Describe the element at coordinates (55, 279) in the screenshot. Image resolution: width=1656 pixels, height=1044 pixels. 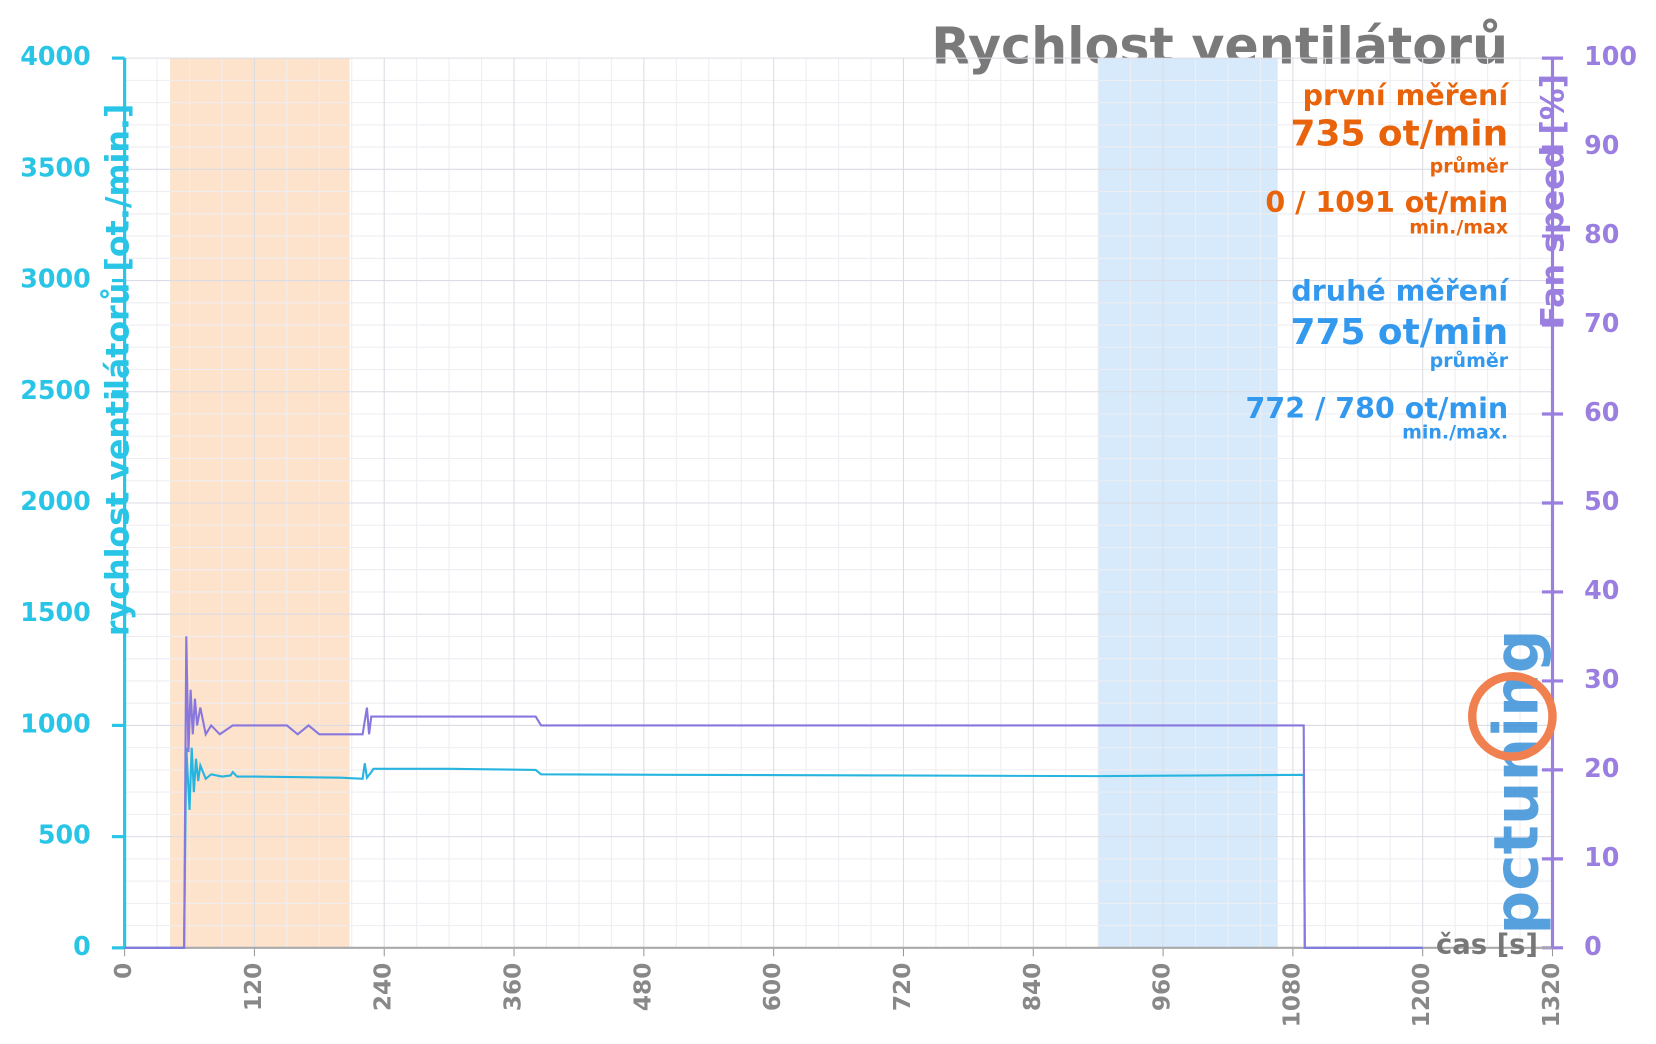
I see `y-tick-label: 3000` at that location.